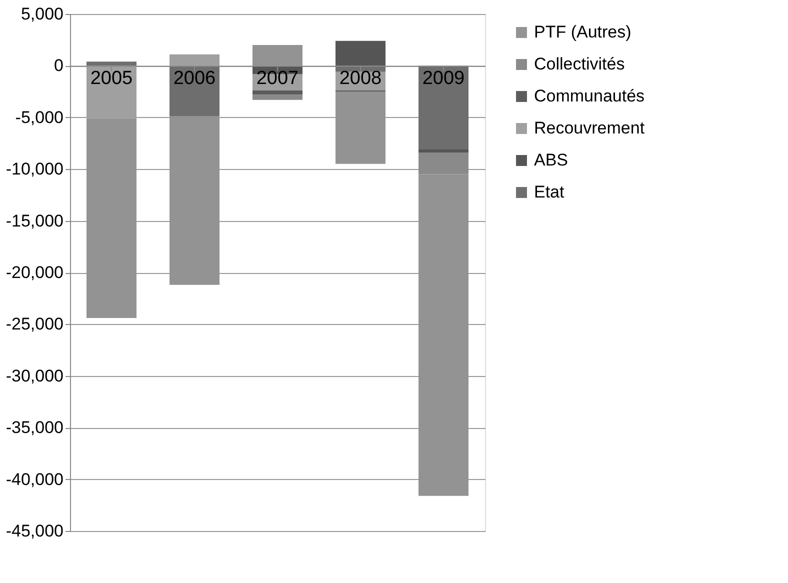 Image resolution: width=788 pixels, height=583 pixels. I want to click on x-tick-label: 2006, so click(194, 79).